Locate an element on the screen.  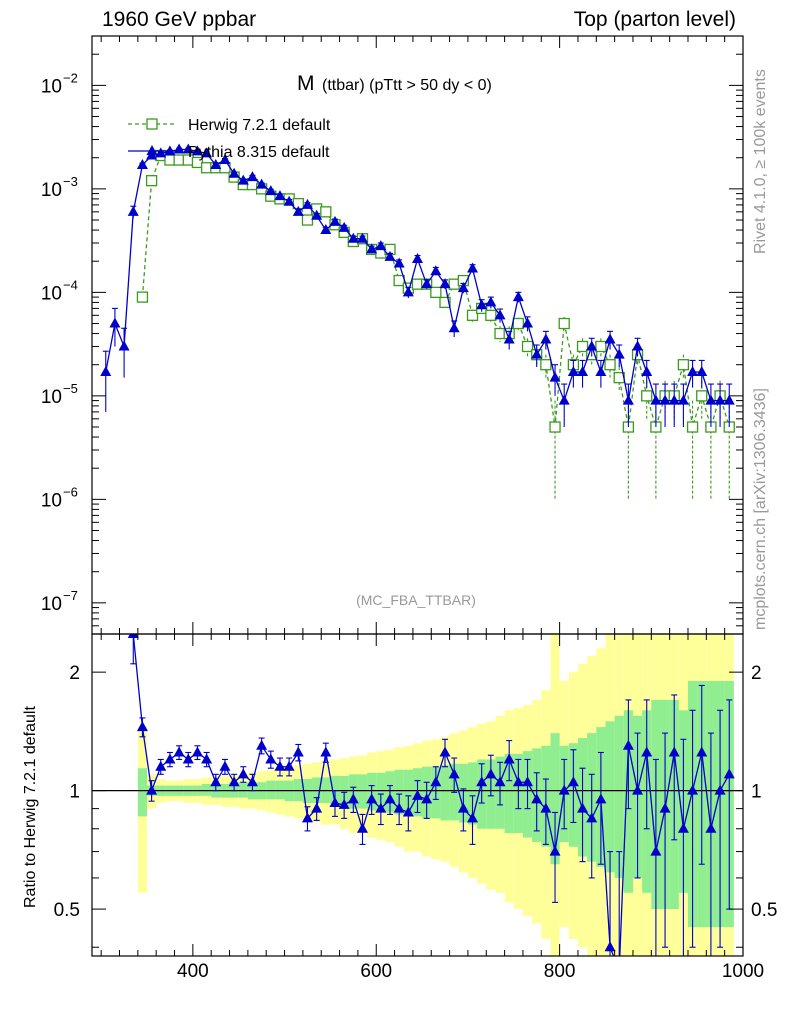
header-energy: 1960 GeV ppbar is located at coordinates (179, 19).